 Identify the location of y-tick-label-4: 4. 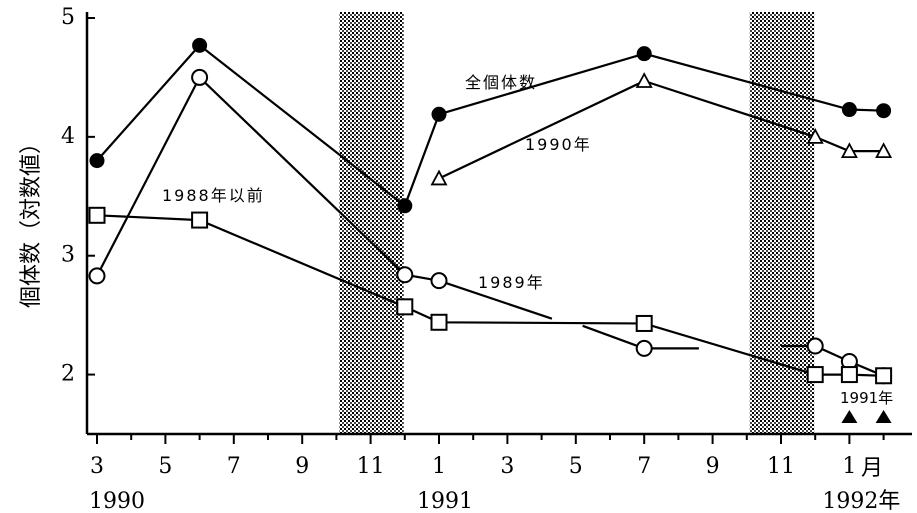
(68, 136).